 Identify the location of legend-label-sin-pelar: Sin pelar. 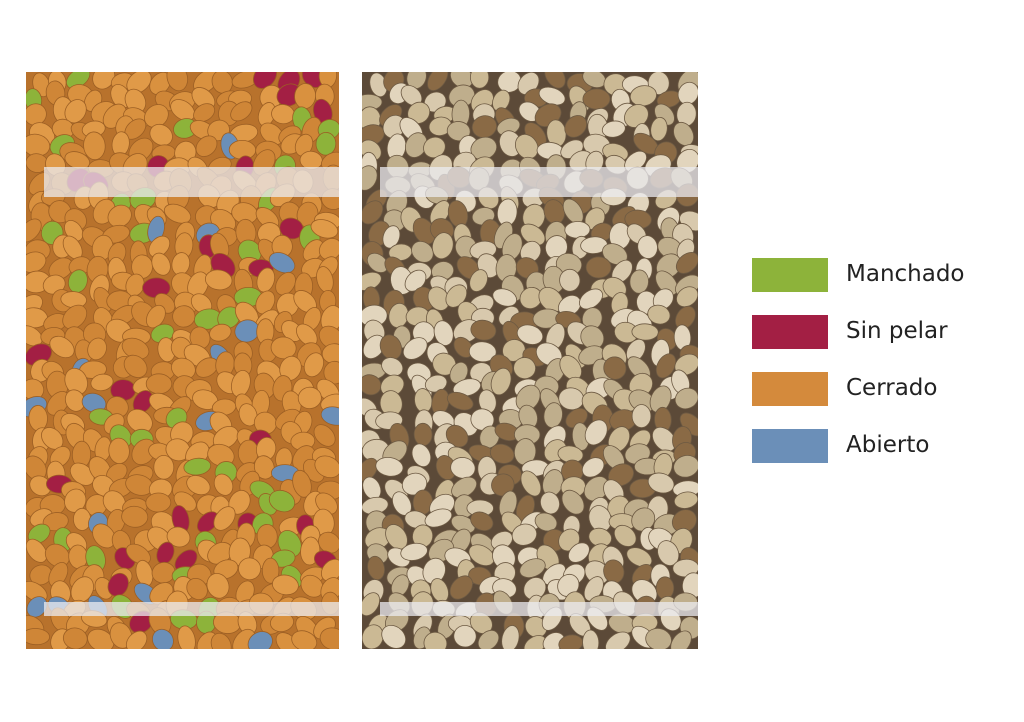
(897, 331).